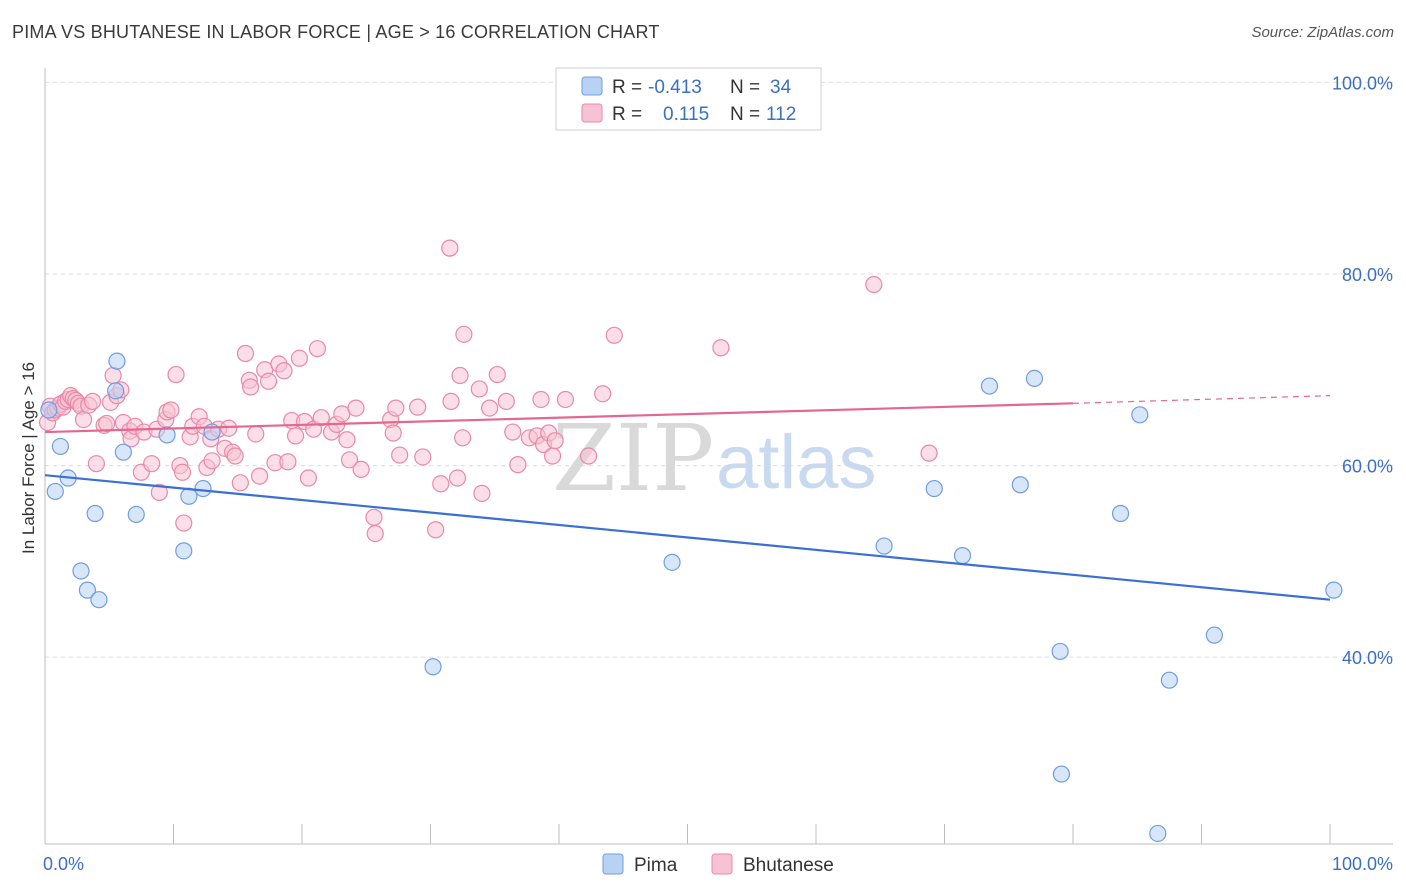 The width and height of the screenshot is (1406, 892). What do you see at coordinates (675, 87) in the screenshot?
I see `legend-pima-r-value: -0.413` at bounding box center [675, 87].